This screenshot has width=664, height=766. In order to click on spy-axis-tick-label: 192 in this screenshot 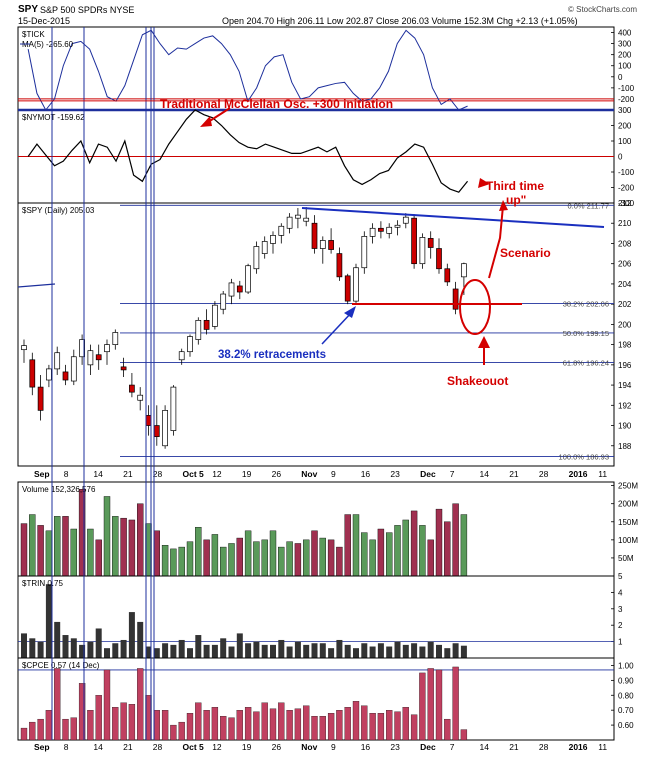, I will do `click(625, 405)`.